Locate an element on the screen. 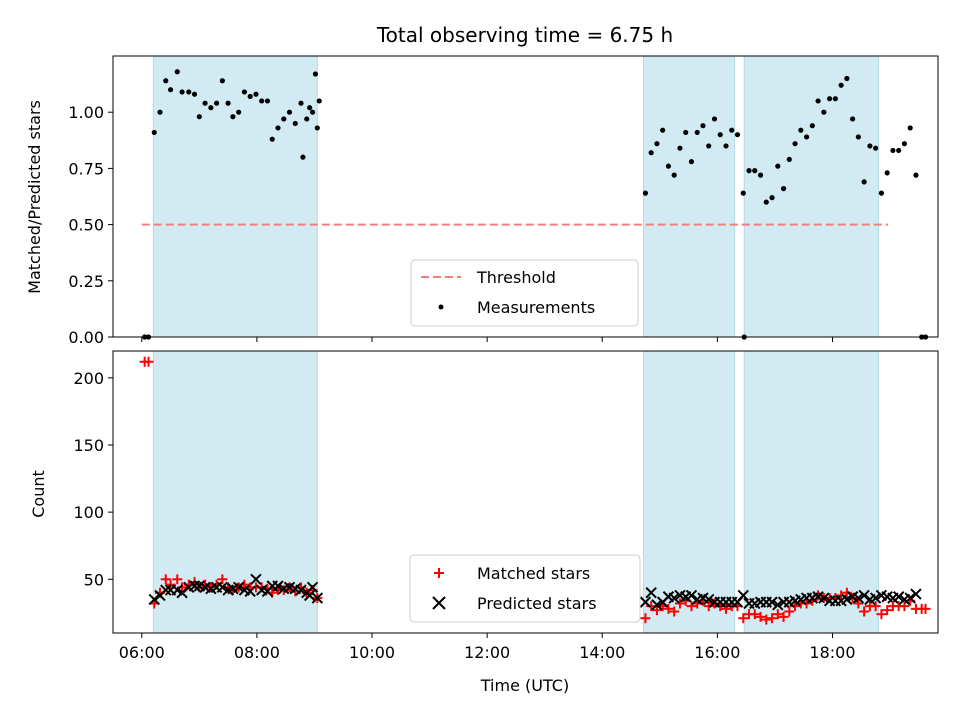 The image size is (960, 720). bottom-legend-box is located at coordinates (525, 588).